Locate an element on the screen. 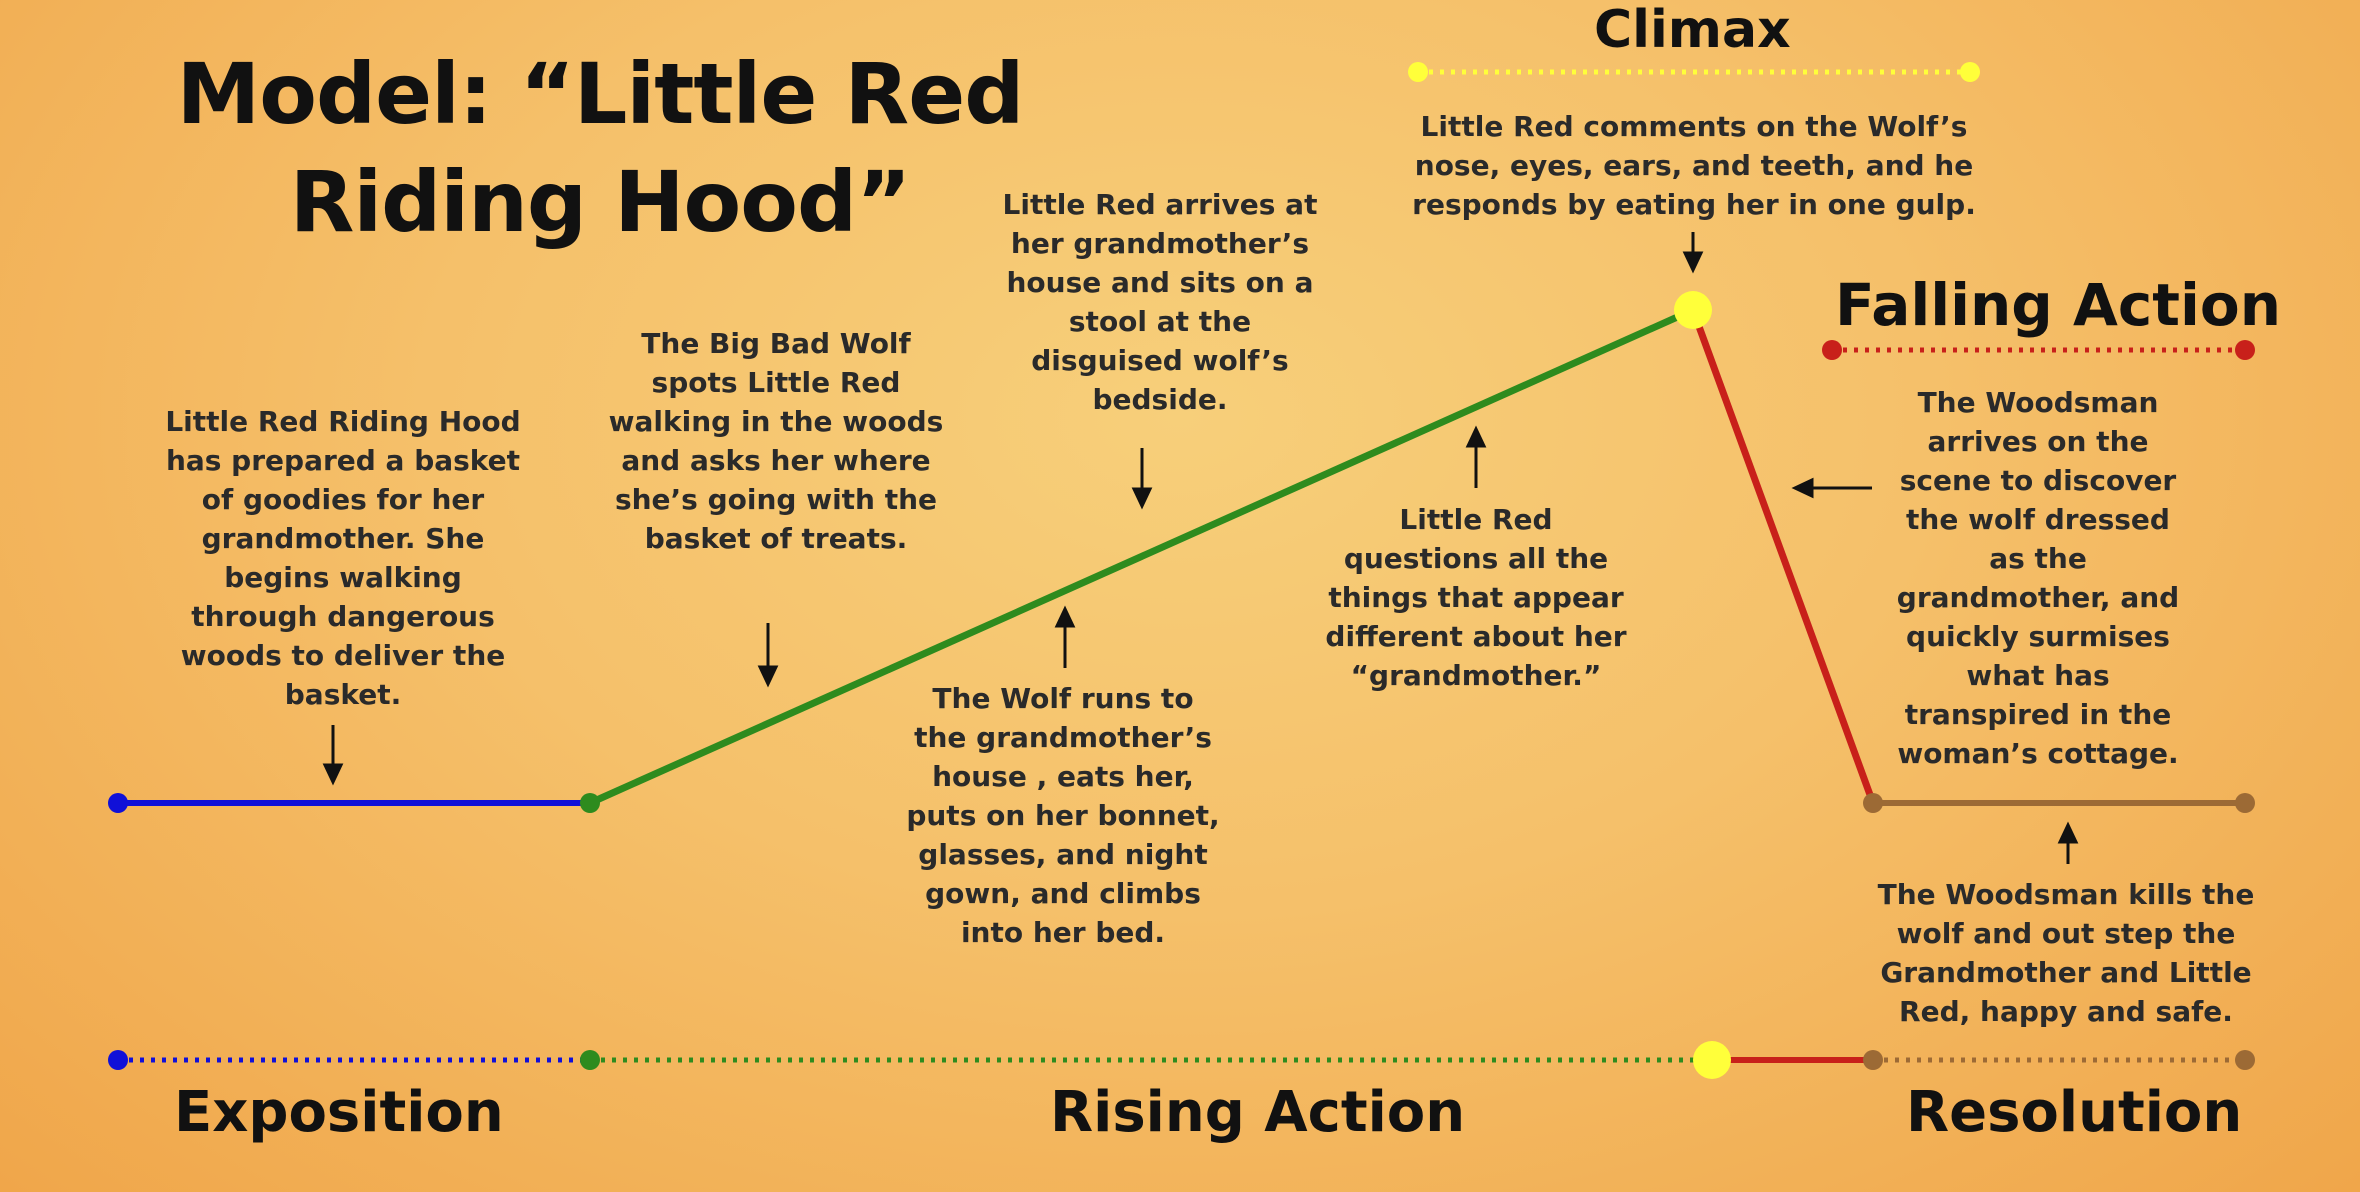 This screenshot has height=1192, width=2360. exposition-start-dot is located at coordinates (118, 803).